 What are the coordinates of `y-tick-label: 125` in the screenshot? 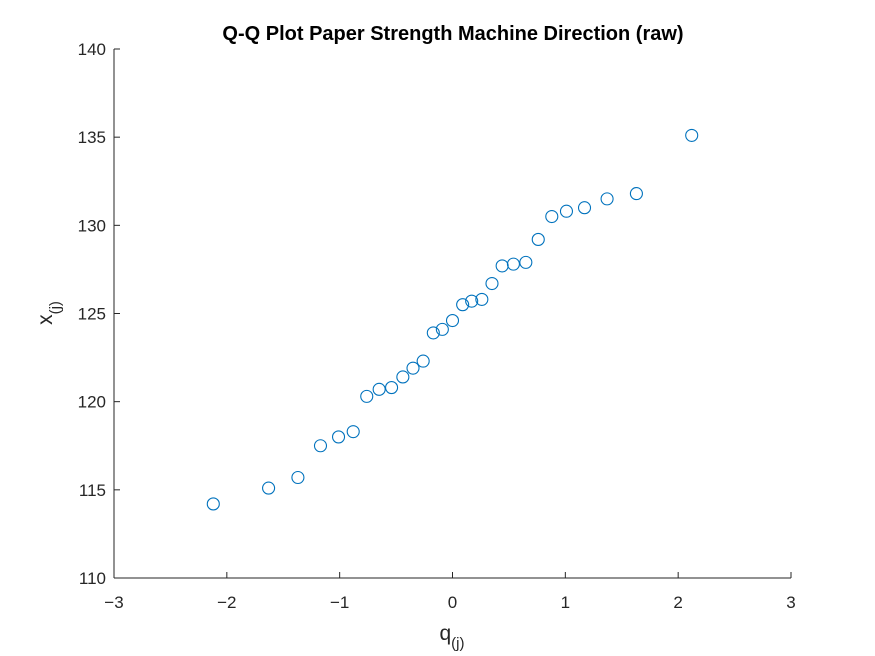 It's located at (92, 314).